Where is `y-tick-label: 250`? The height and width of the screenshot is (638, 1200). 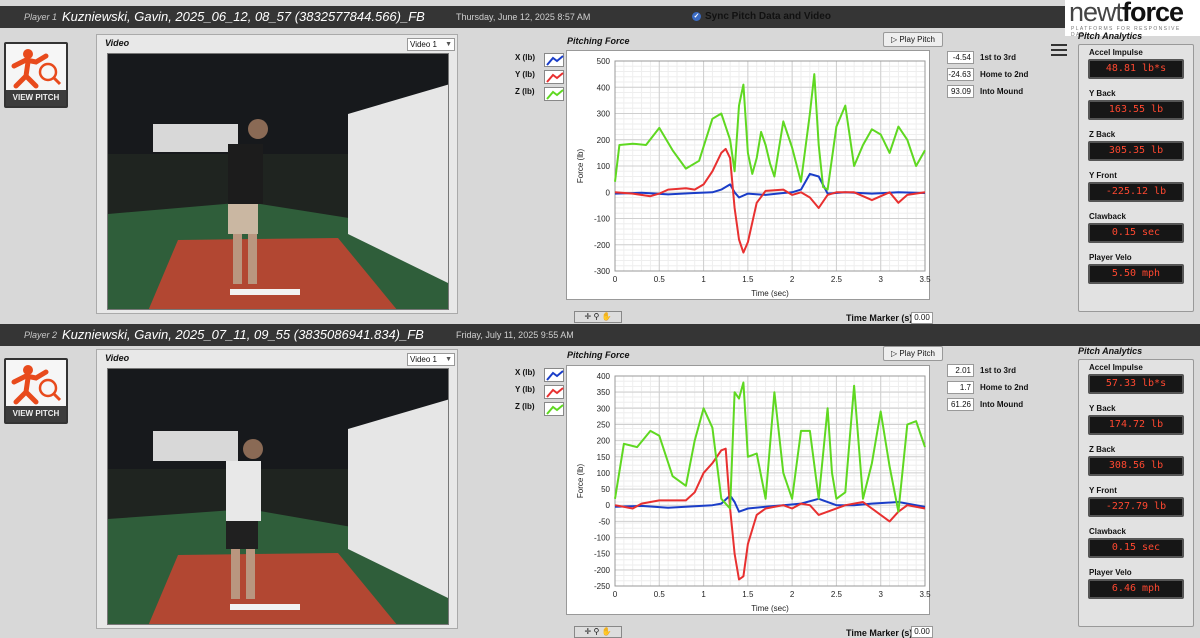
y-tick-label: 250 is located at coordinates (604, 424).